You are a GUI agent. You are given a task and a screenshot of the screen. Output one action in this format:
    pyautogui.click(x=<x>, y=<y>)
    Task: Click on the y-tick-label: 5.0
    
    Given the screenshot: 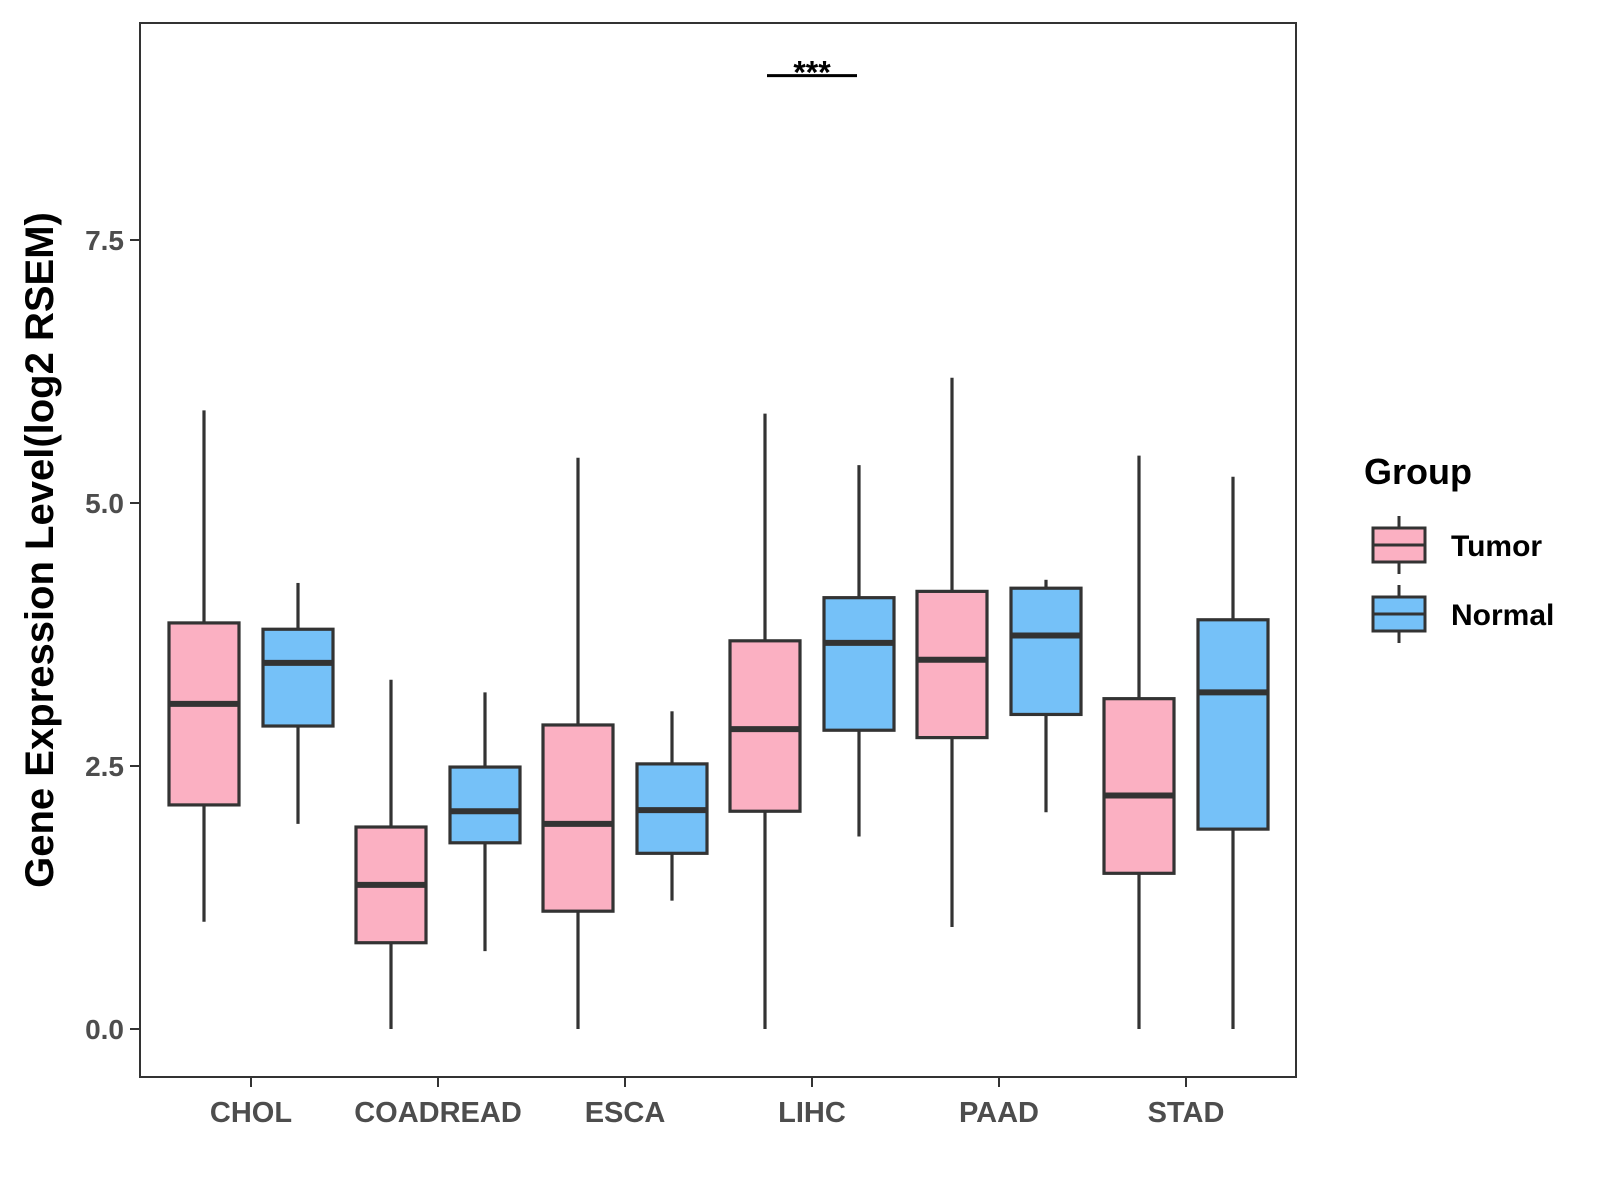 What is the action you would take?
    pyautogui.click(x=104, y=503)
    